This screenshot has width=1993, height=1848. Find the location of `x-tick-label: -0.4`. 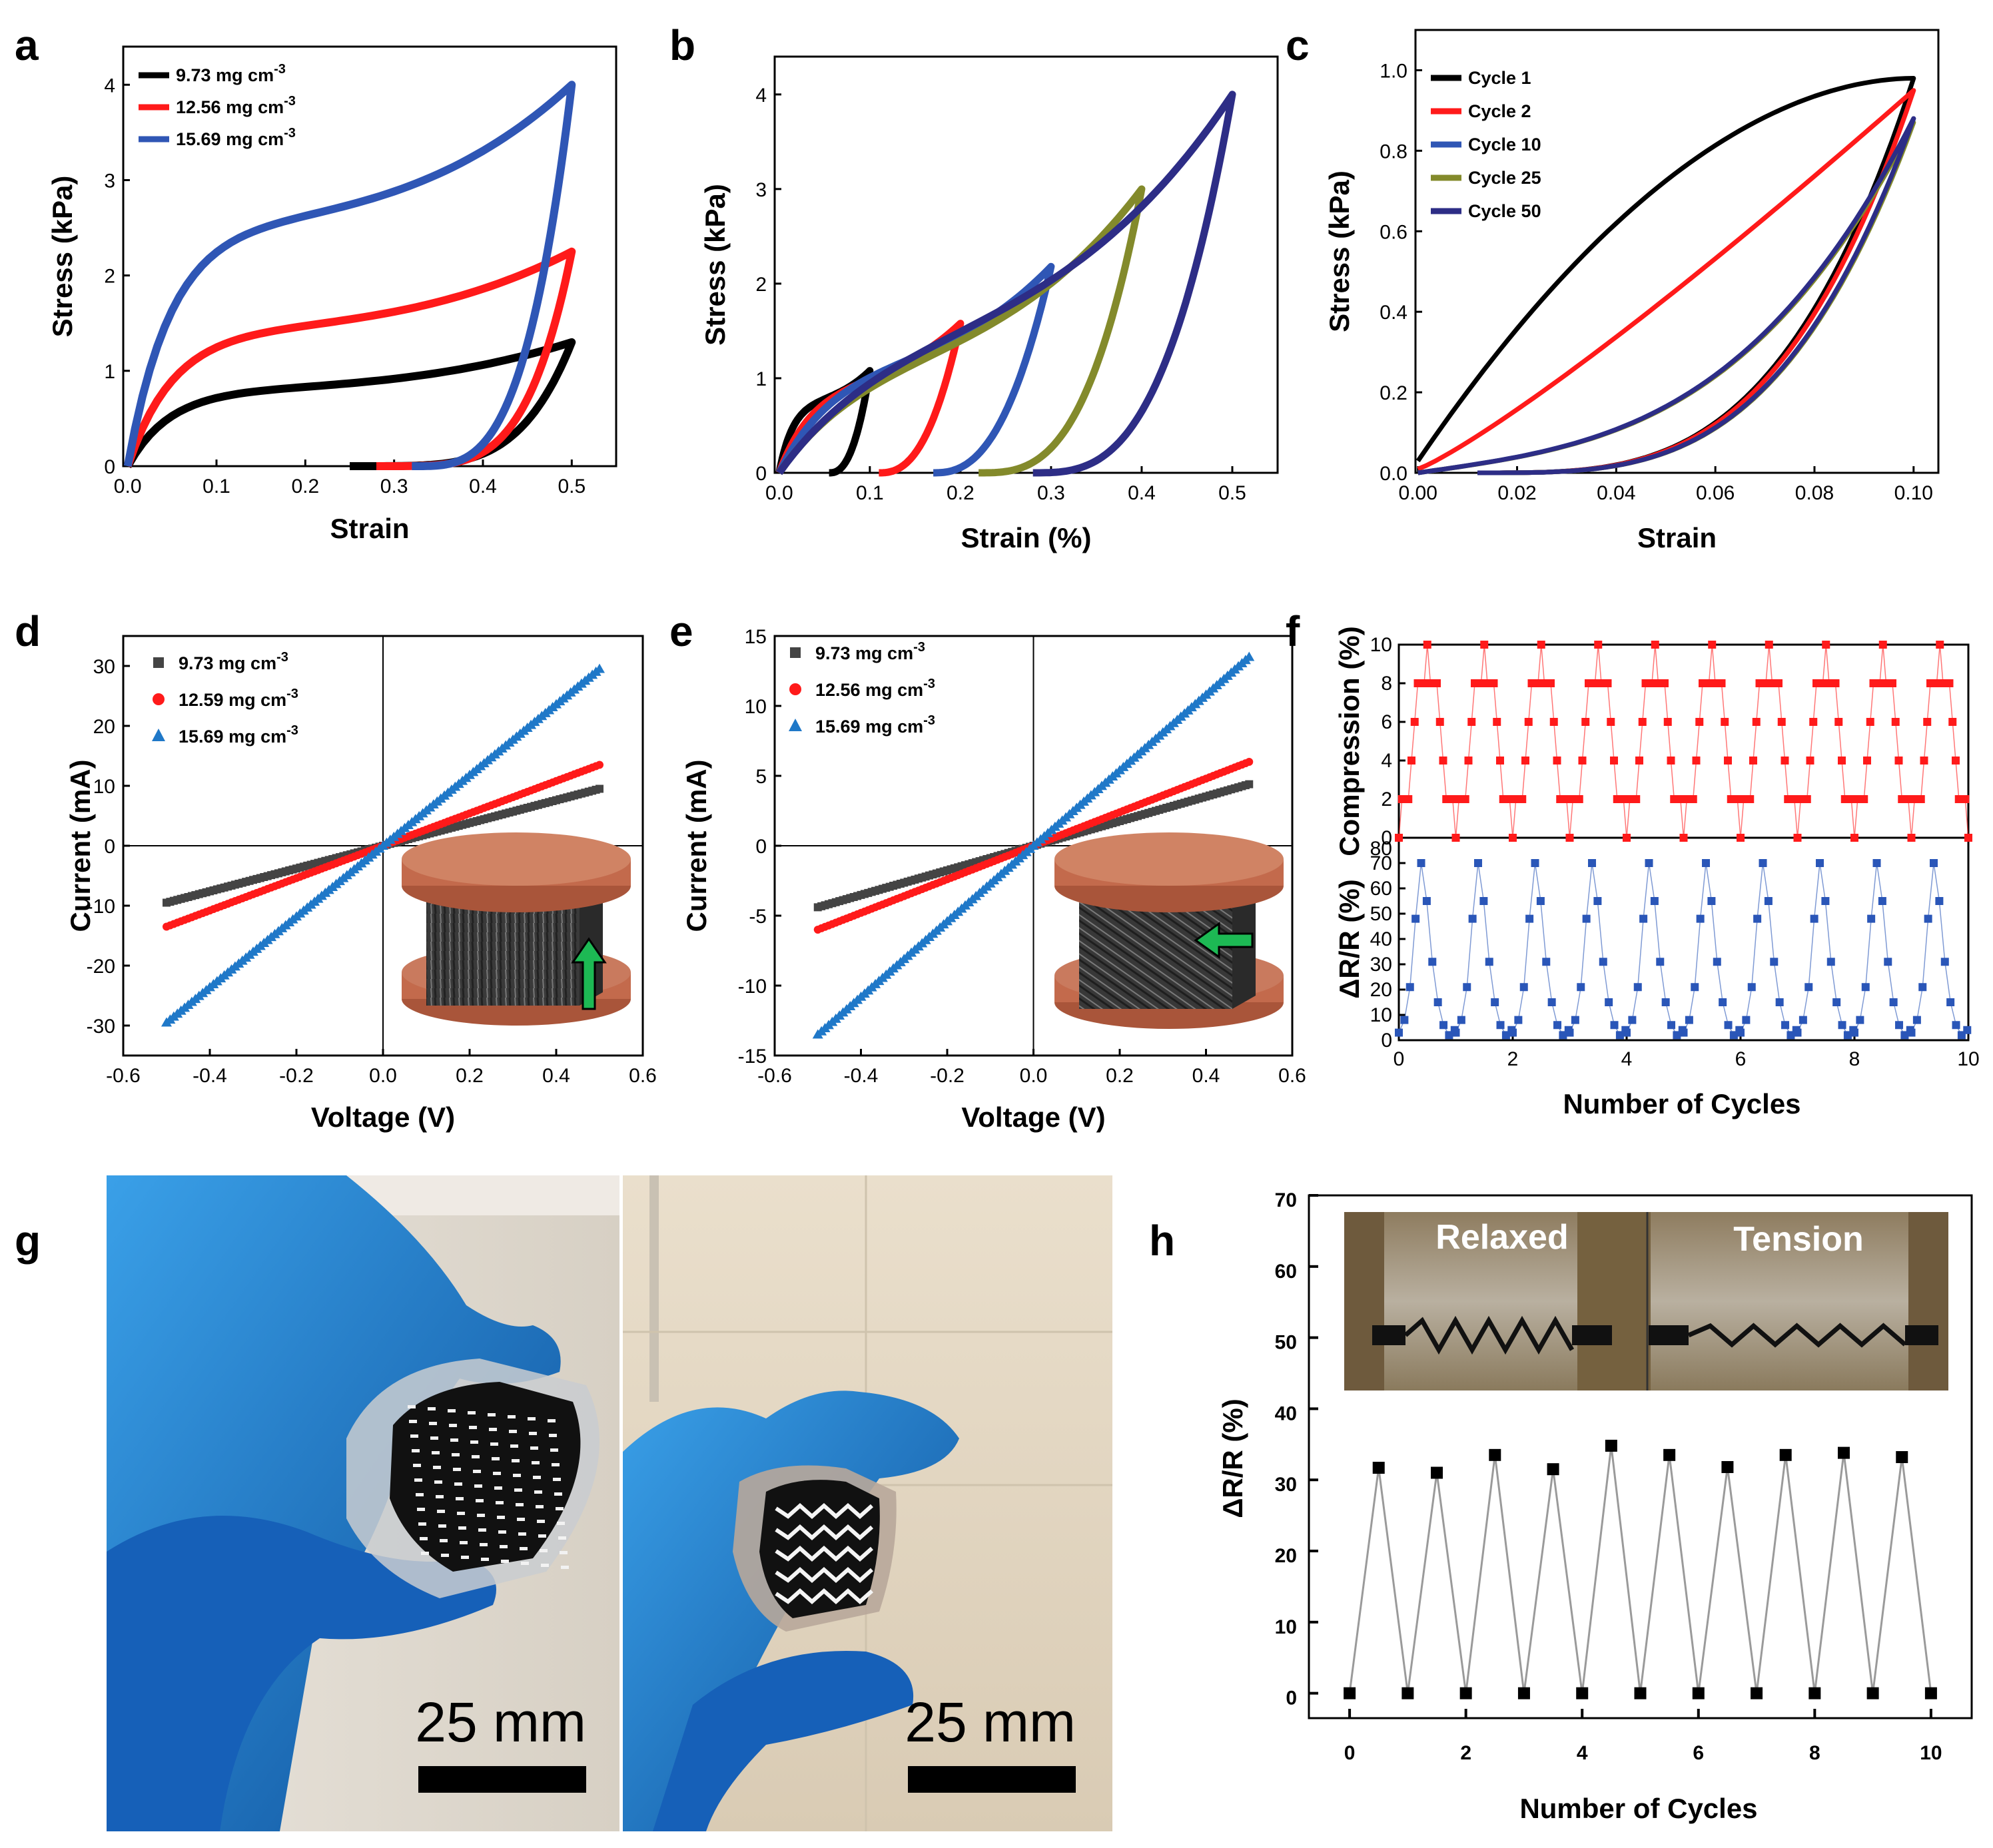

x-tick-label: -0.4 is located at coordinates (210, 1076).